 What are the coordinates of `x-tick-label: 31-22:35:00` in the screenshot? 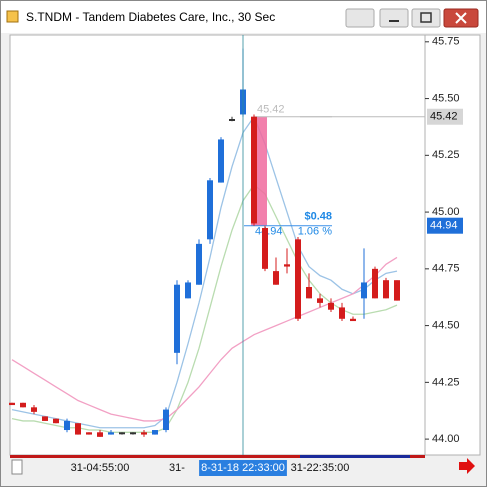 It's located at (320, 468).